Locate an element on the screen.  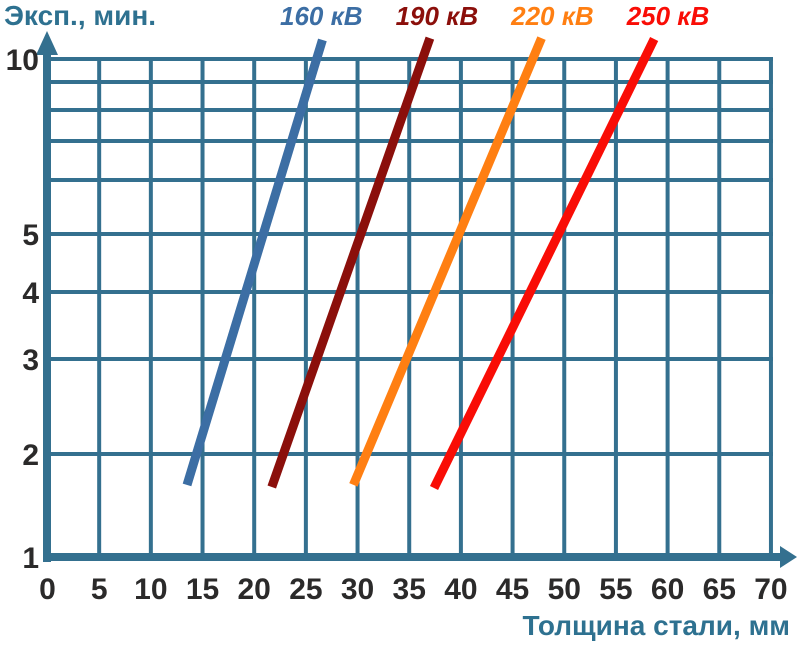
x-axis-arrowhead-icon is located at coordinates (788, 557).